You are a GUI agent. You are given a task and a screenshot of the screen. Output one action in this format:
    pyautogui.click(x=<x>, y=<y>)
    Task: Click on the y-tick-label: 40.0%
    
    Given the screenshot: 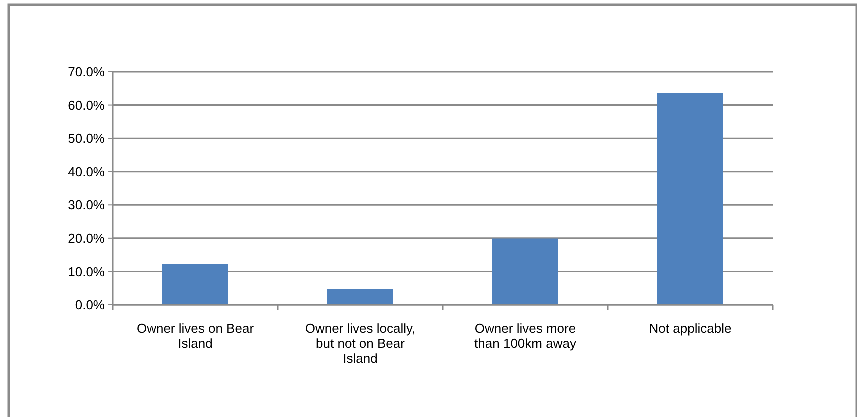 What is the action you would take?
    pyautogui.click(x=87, y=172)
    